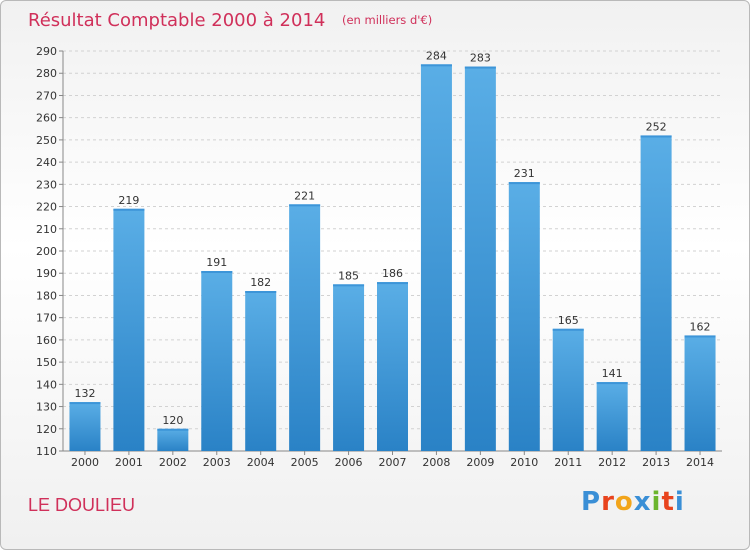 This screenshot has width=750, height=550. What do you see at coordinates (128, 200) in the screenshot?
I see `data-label: 219` at bounding box center [128, 200].